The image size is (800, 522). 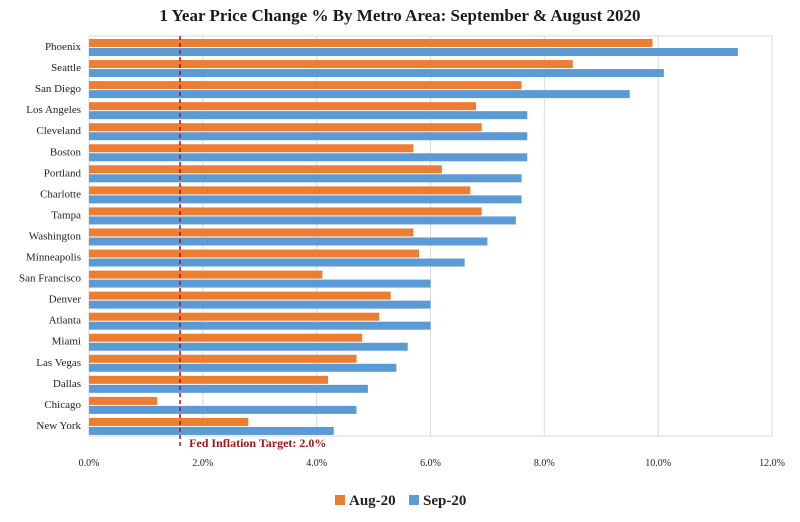 I want to click on legend-label: Sep-20, so click(x=444, y=501).